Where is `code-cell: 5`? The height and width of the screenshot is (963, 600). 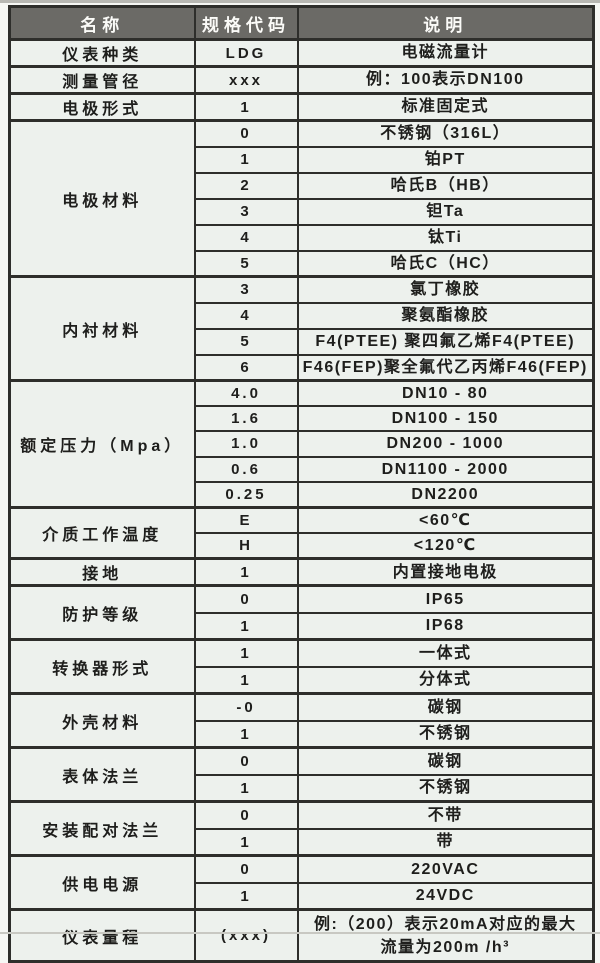 code-cell: 5 is located at coordinates (246, 341).